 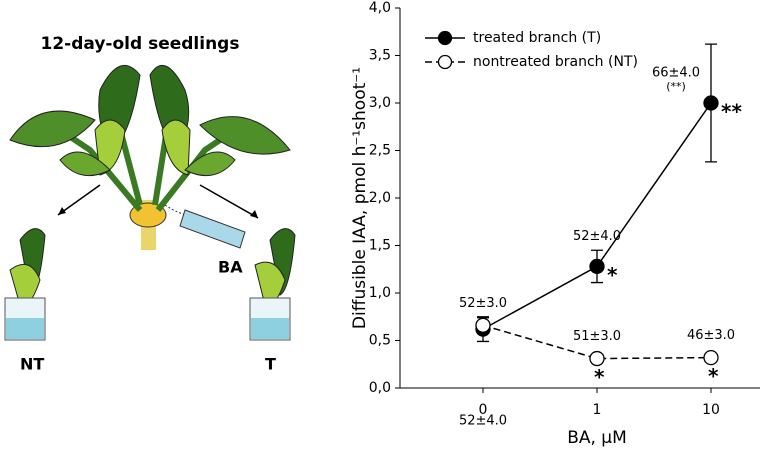 What do you see at coordinates (158, 201) in the screenshot?
I see `arrow` at bounding box center [158, 201].